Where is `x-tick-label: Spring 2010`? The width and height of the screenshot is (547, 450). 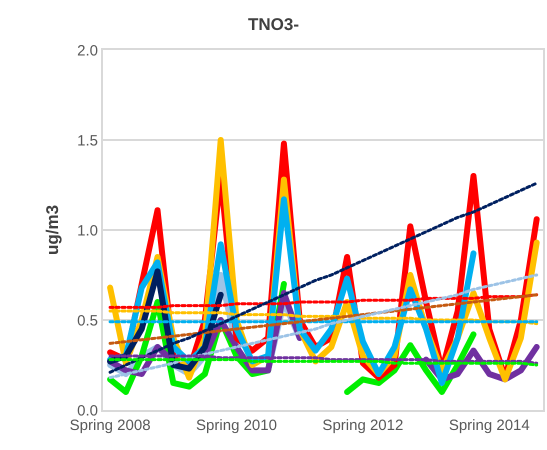 x-tick-label: Spring 2010 is located at coordinates (236, 425).